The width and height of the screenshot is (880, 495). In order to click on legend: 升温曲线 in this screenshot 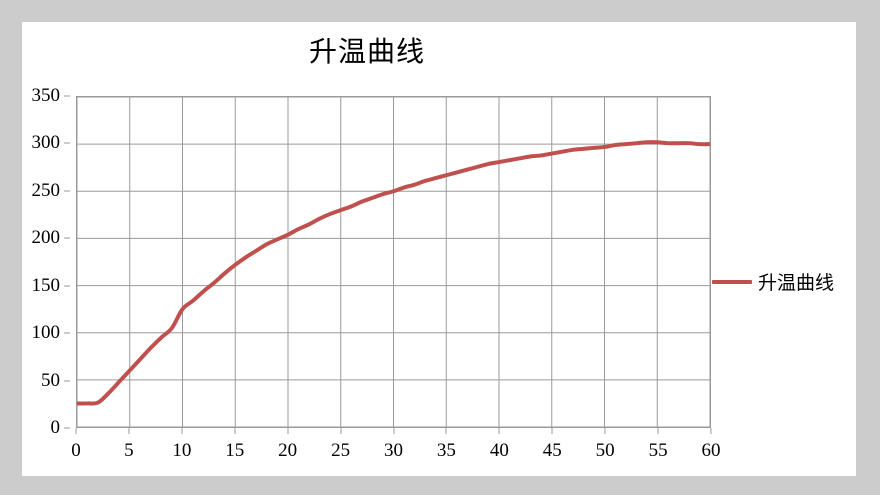, I will do `click(773, 281)`.